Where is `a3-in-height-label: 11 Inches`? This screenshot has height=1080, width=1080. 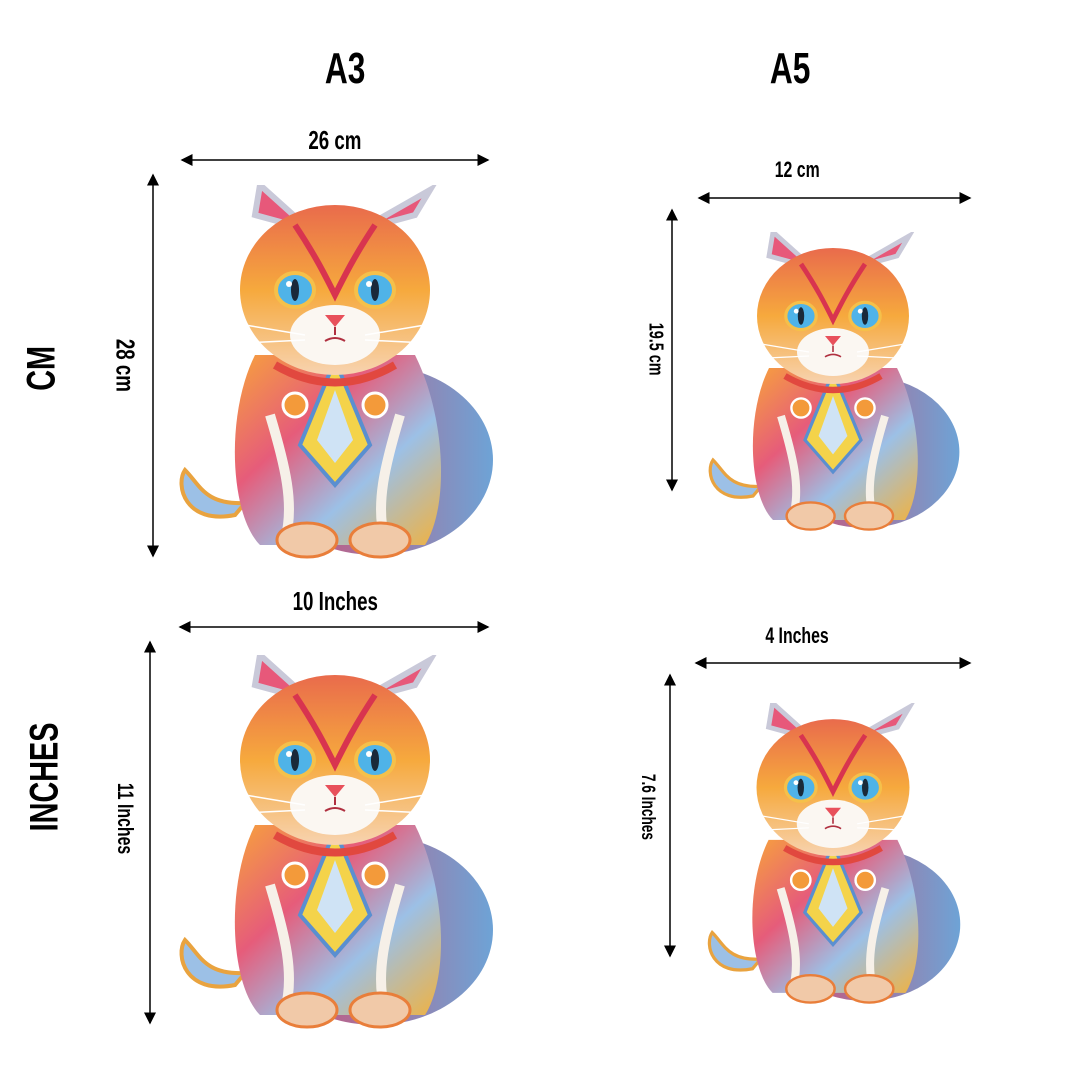 a3-in-height-label: 11 Inches is located at coordinates (125, 819).